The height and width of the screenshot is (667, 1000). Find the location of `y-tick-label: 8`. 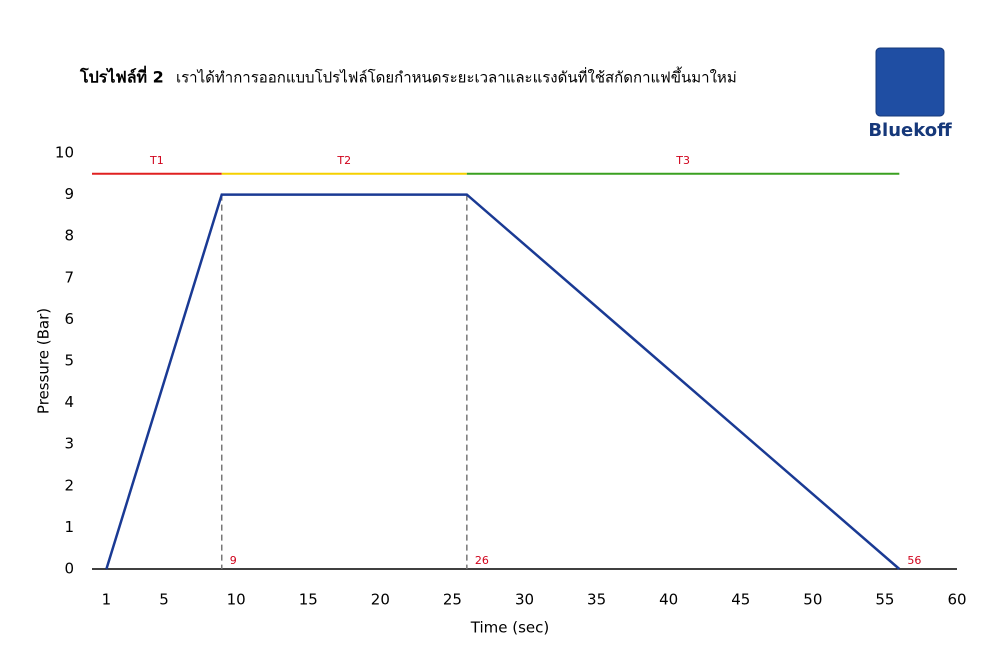

y-tick-label: 8 is located at coordinates (69, 236).